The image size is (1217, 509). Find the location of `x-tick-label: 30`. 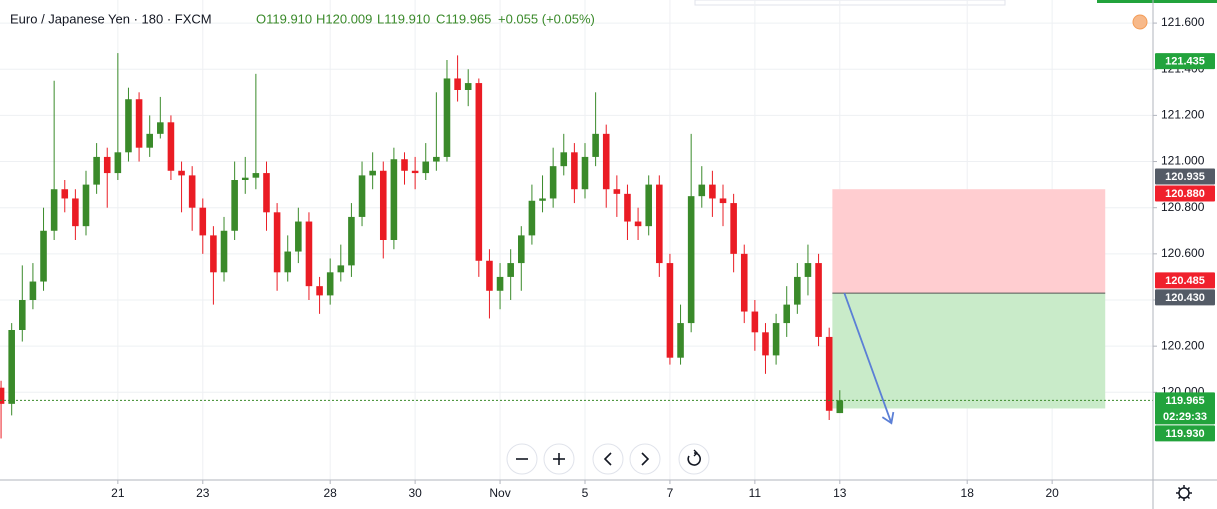

x-tick-label: 30 is located at coordinates (415, 493).